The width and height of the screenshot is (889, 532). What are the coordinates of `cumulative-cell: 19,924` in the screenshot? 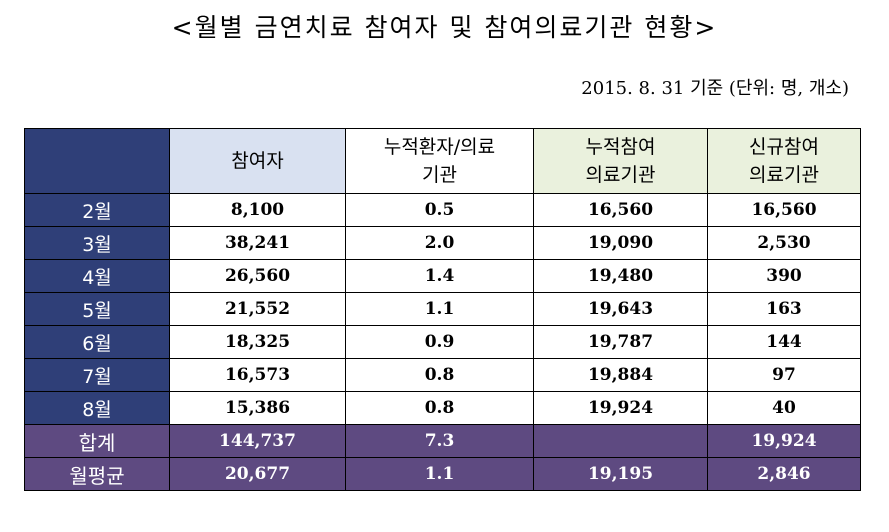 It's located at (620, 408).